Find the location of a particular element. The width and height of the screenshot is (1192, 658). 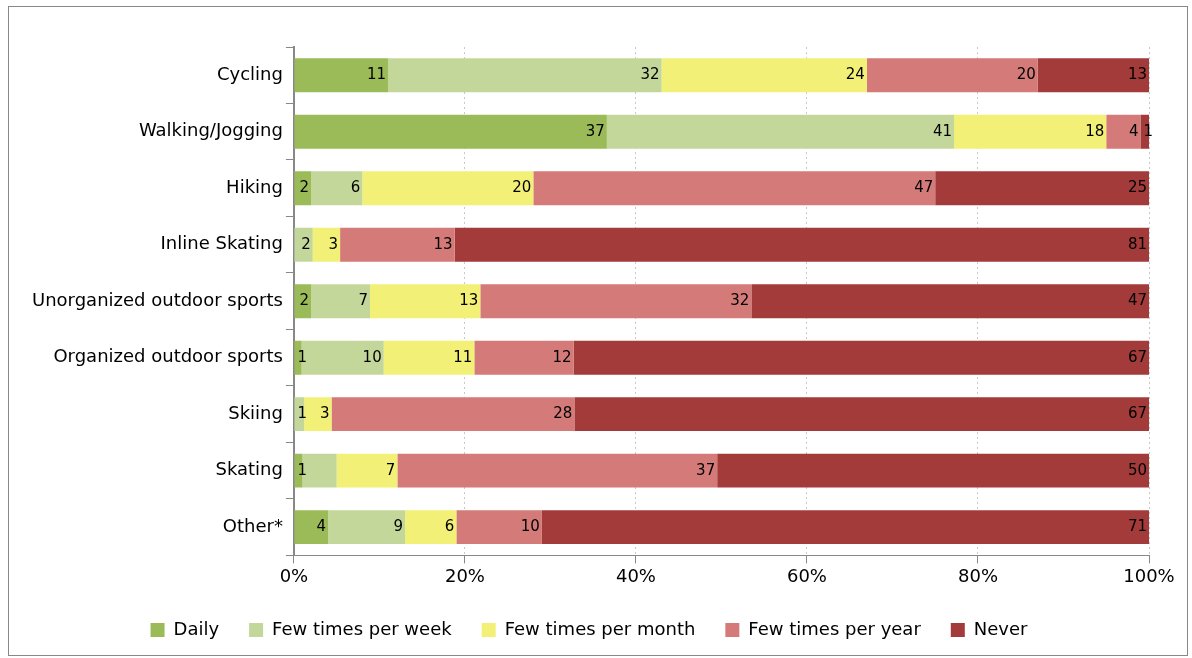

data-label: 18 is located at coordinates (1095, 130).